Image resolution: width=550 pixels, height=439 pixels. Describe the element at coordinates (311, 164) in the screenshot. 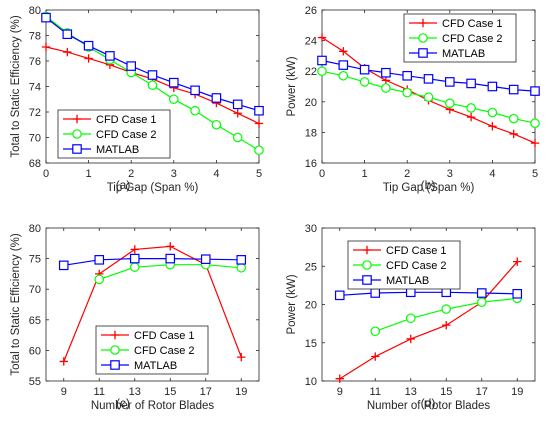

I see `y-tick-label: 16` at that location.